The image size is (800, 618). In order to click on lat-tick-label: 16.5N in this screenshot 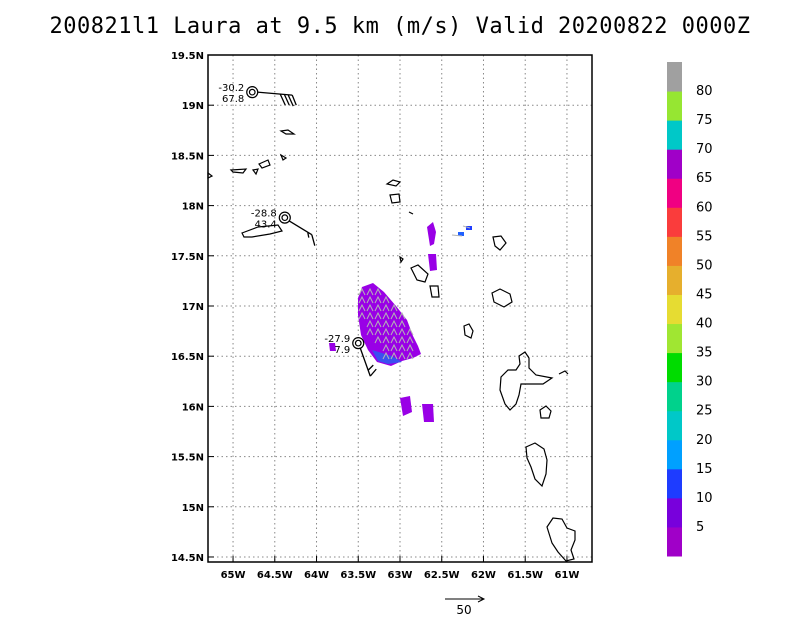, I will do `click(187, 357)`.